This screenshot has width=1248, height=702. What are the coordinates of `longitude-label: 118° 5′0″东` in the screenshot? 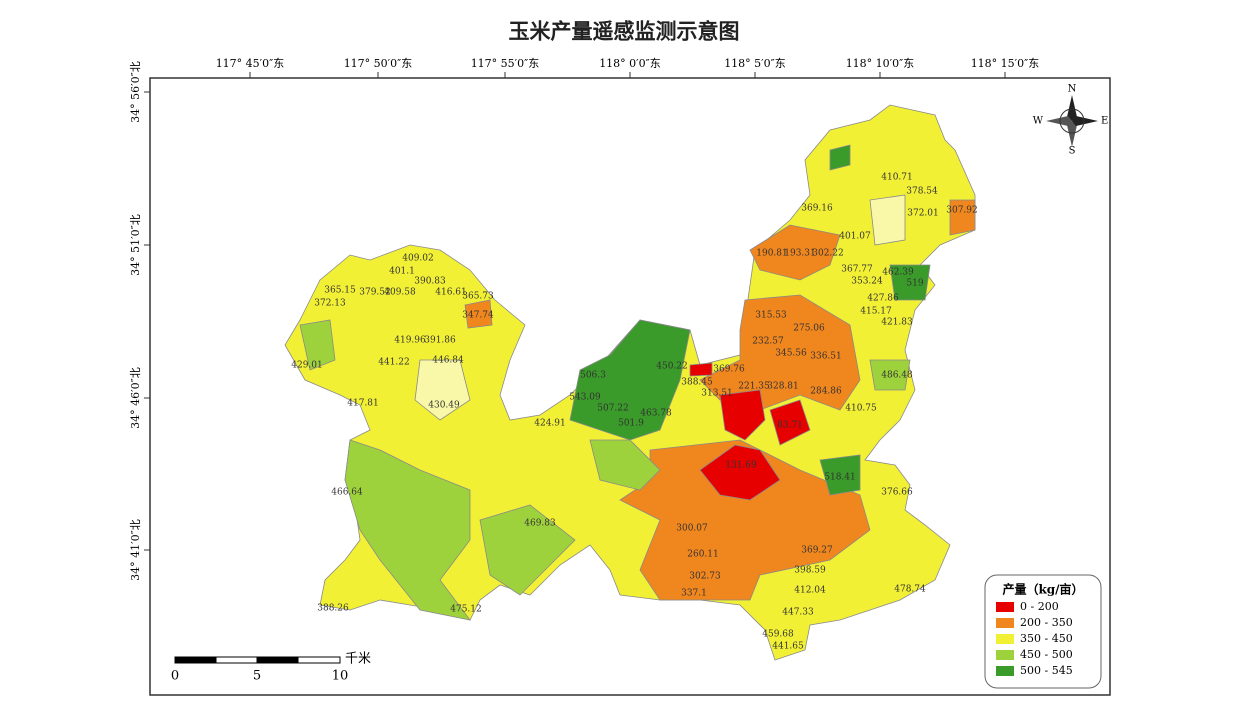 It's located at (755, 63).